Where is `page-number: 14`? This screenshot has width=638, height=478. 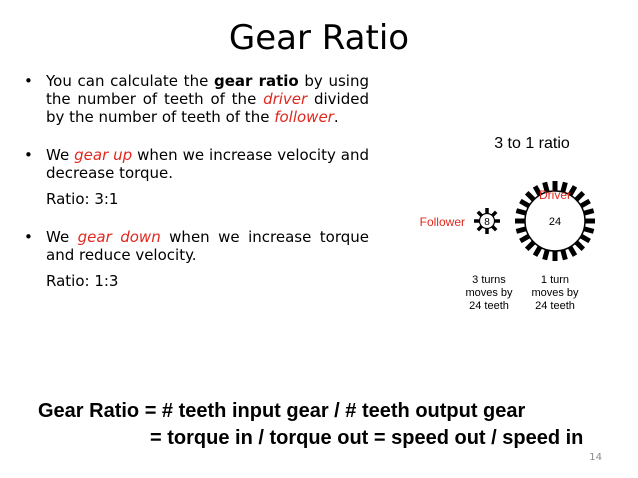
page-number: 14 is located at coordinates (595, 457).